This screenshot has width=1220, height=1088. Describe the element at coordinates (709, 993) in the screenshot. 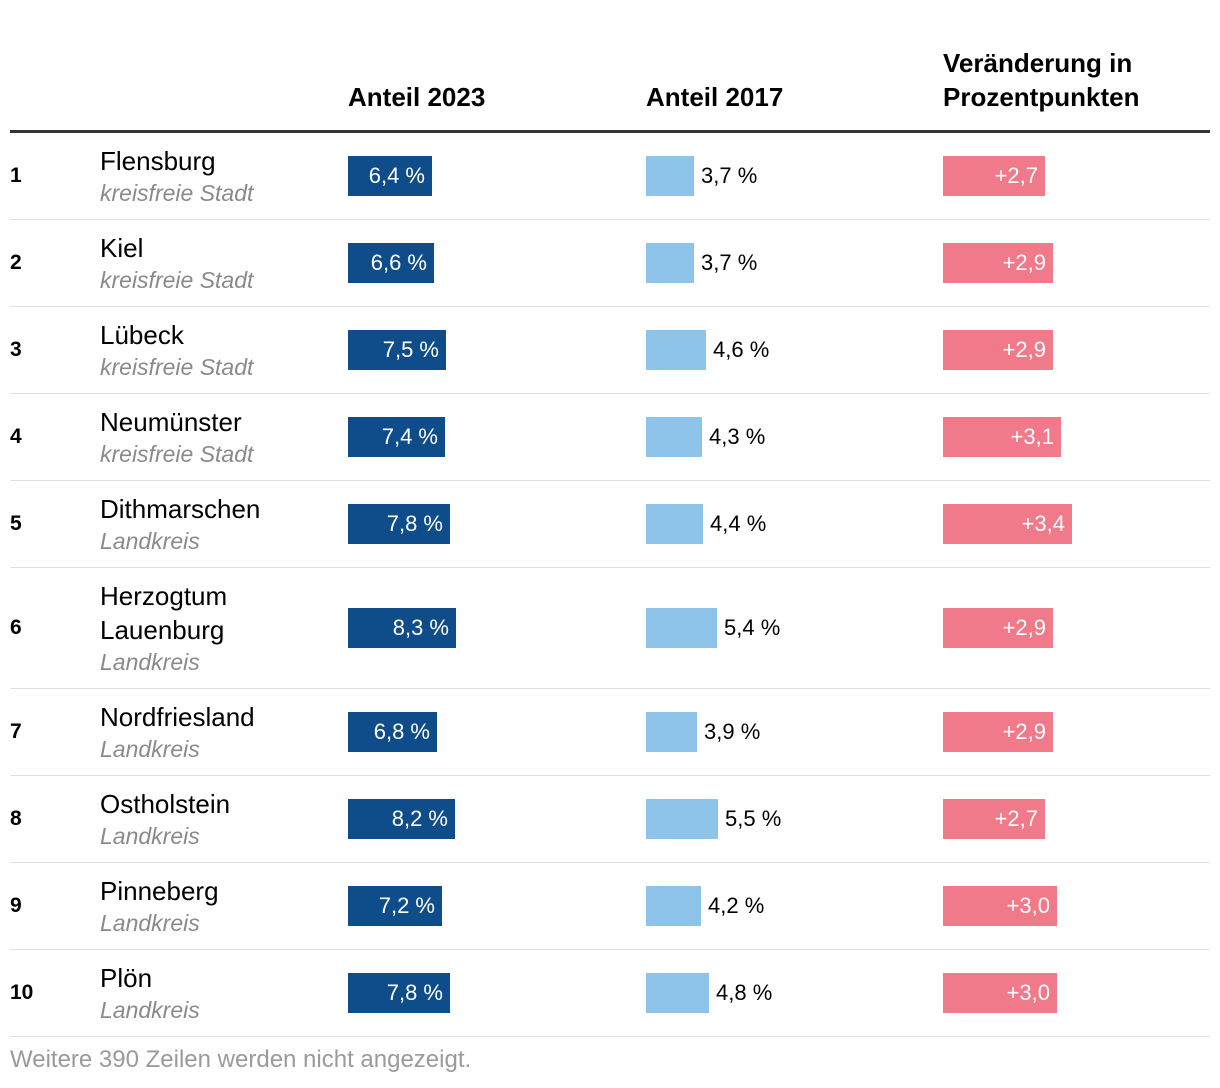

I see `share-2017-cell: 4,8 %` at that location.